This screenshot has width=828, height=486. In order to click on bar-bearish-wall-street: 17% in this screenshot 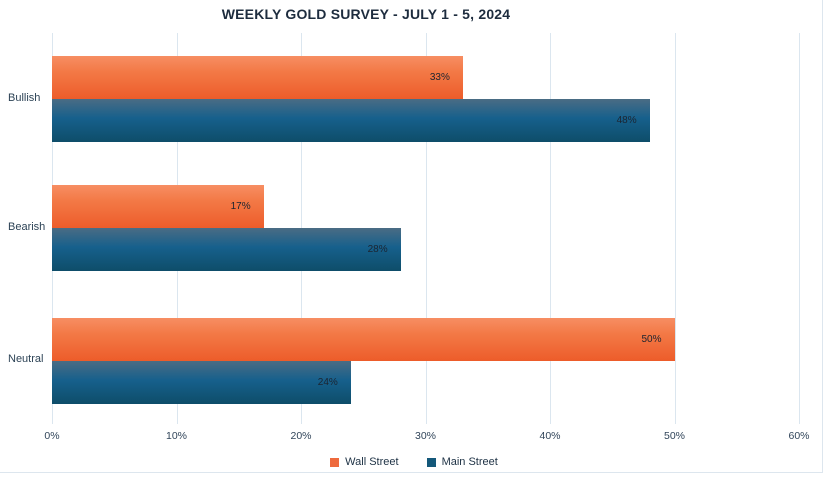, I will do `click(158, 206)`.